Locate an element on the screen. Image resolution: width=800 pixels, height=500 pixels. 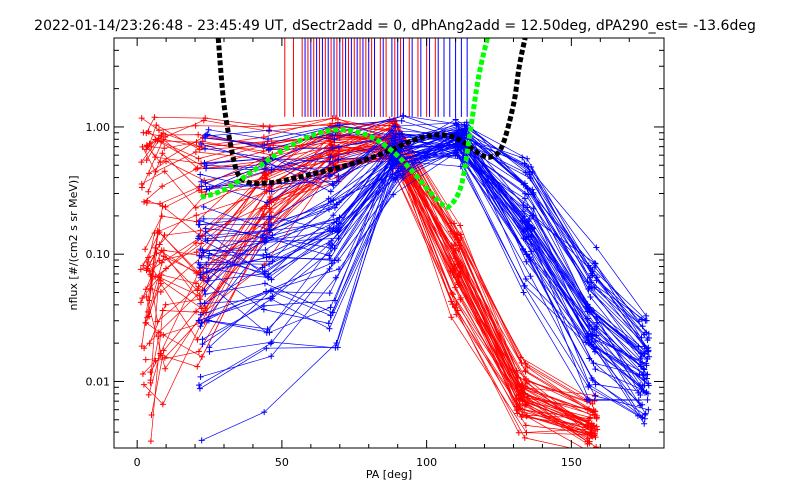
y-axis-label: nflux [#/(cm2 s sr MeV)] is located at coordinates (73, 243).